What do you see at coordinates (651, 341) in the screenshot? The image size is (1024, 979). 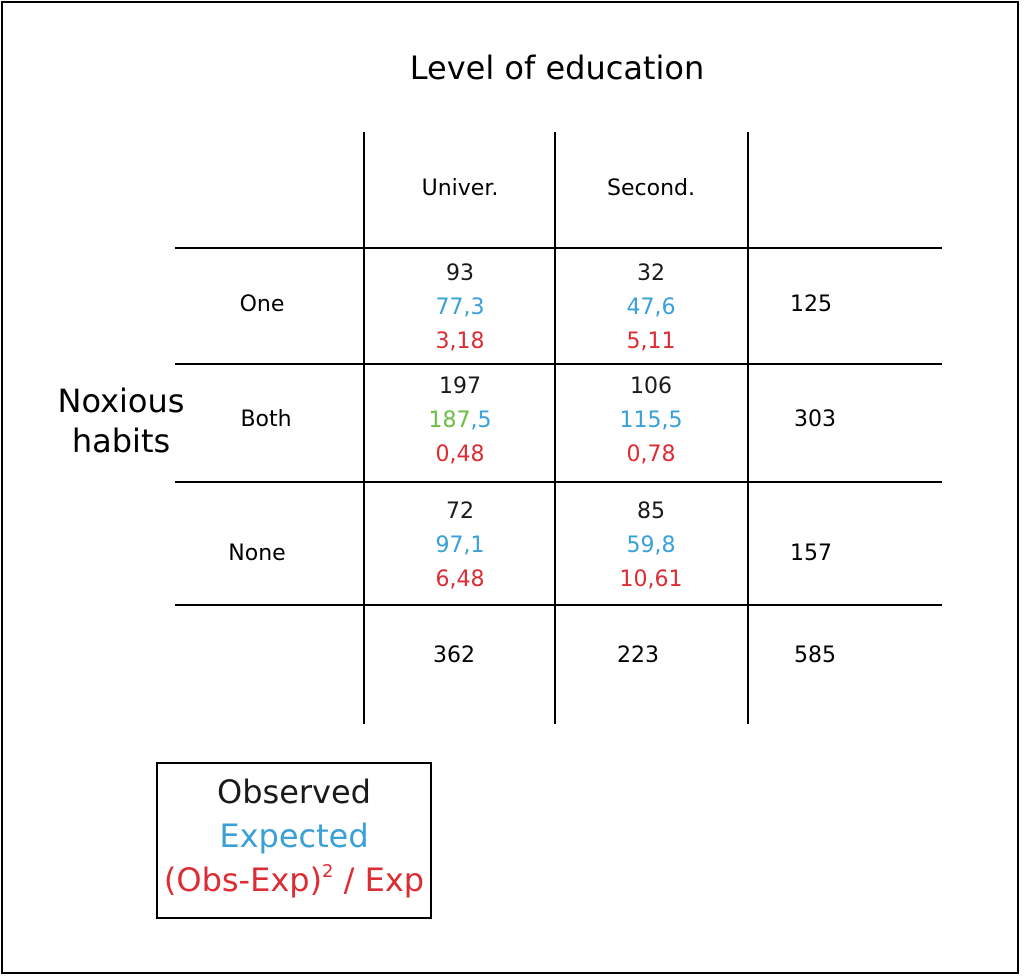 I see `chi-component-value: 5,11` at bounding box center [651, 341].